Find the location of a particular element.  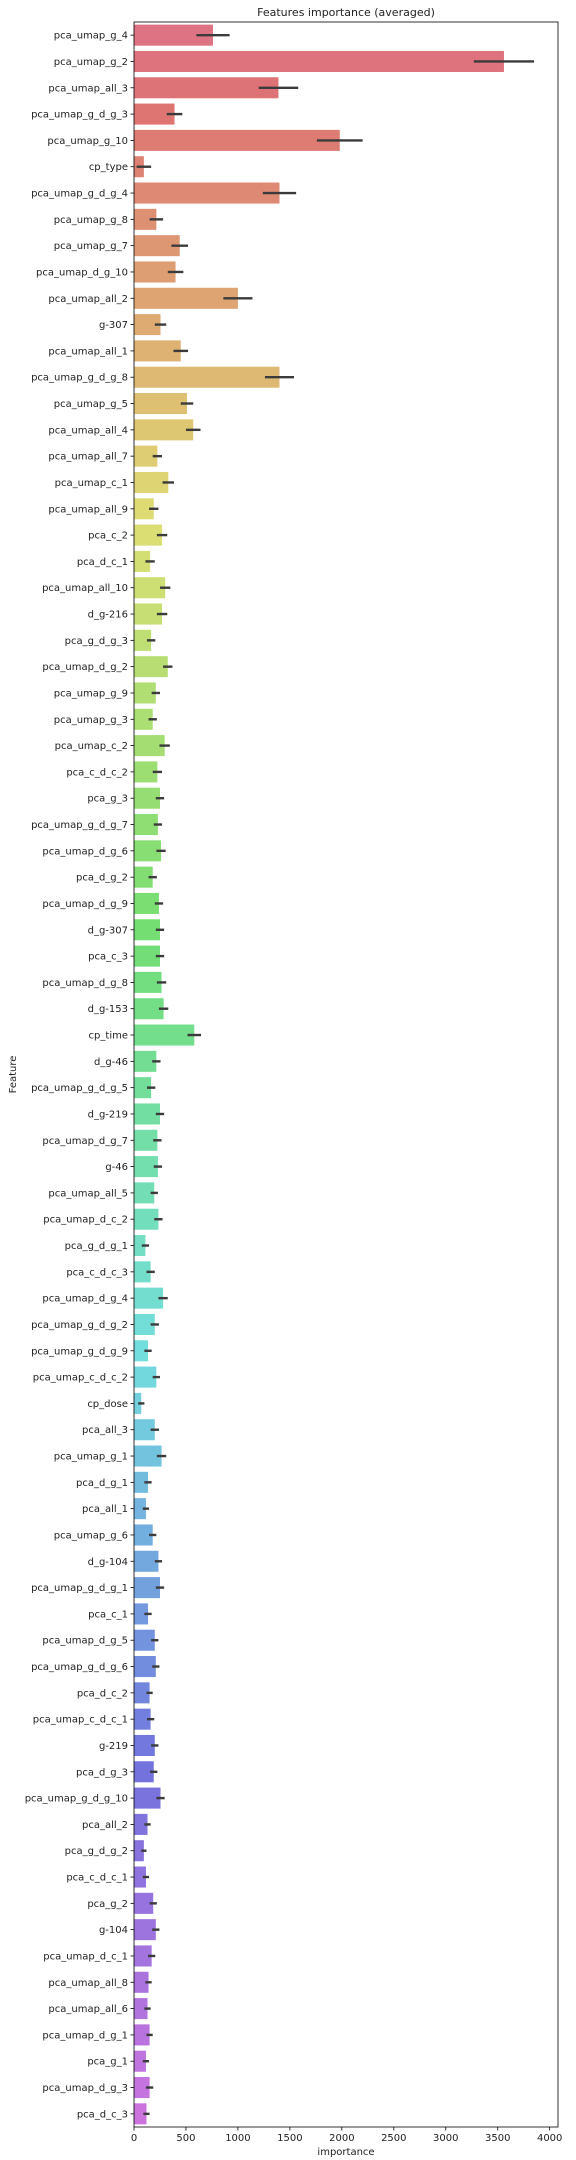

ytick-label-pca_umap_all_7: pca_umap_all_7 is located at coordinates (88, 457).